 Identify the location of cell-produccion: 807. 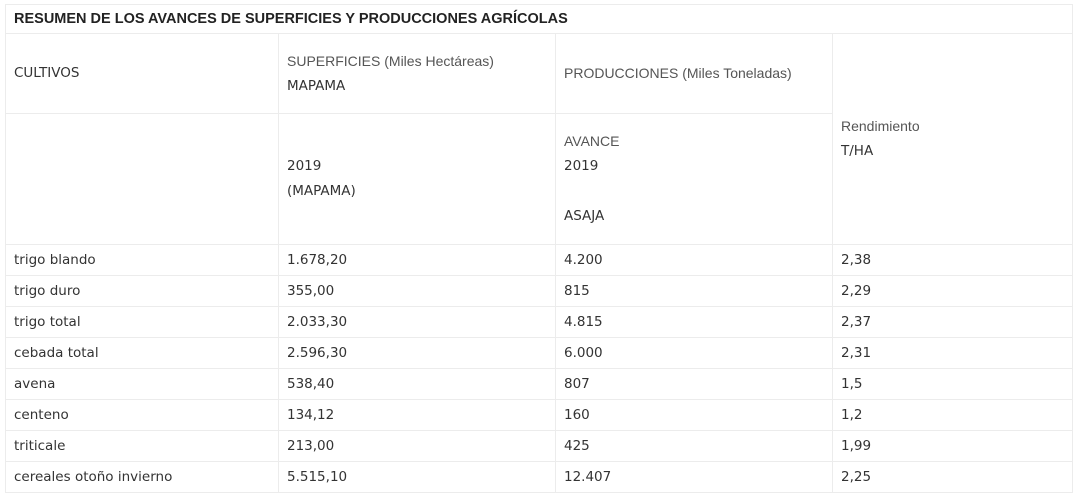
(694, 384).